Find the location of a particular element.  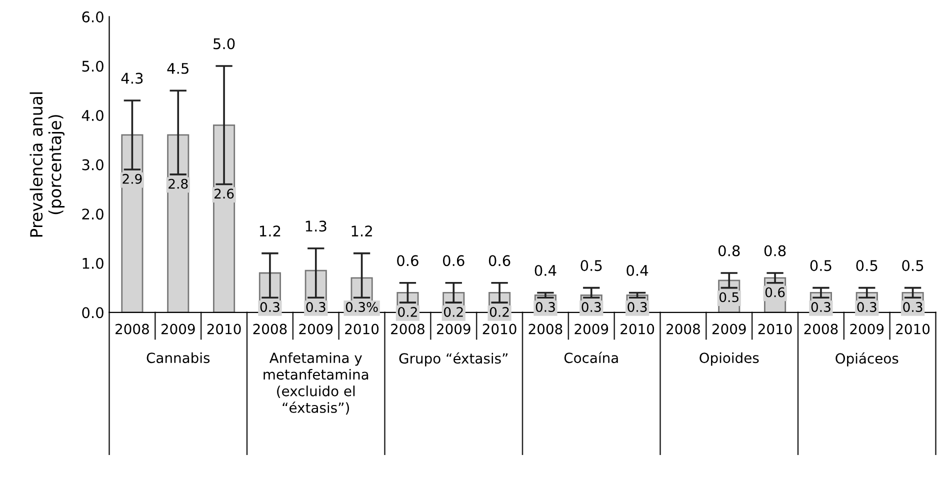

y-tick-label: 0.0 is located at coordinates (93, 312).